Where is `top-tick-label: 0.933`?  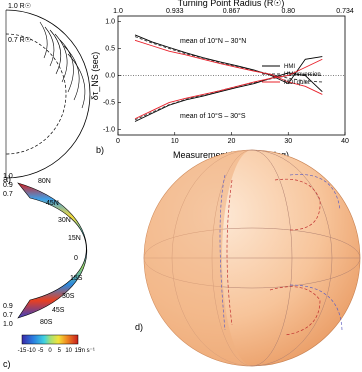
top-tick-label: 0.933 is located at coordinates (175, 11).